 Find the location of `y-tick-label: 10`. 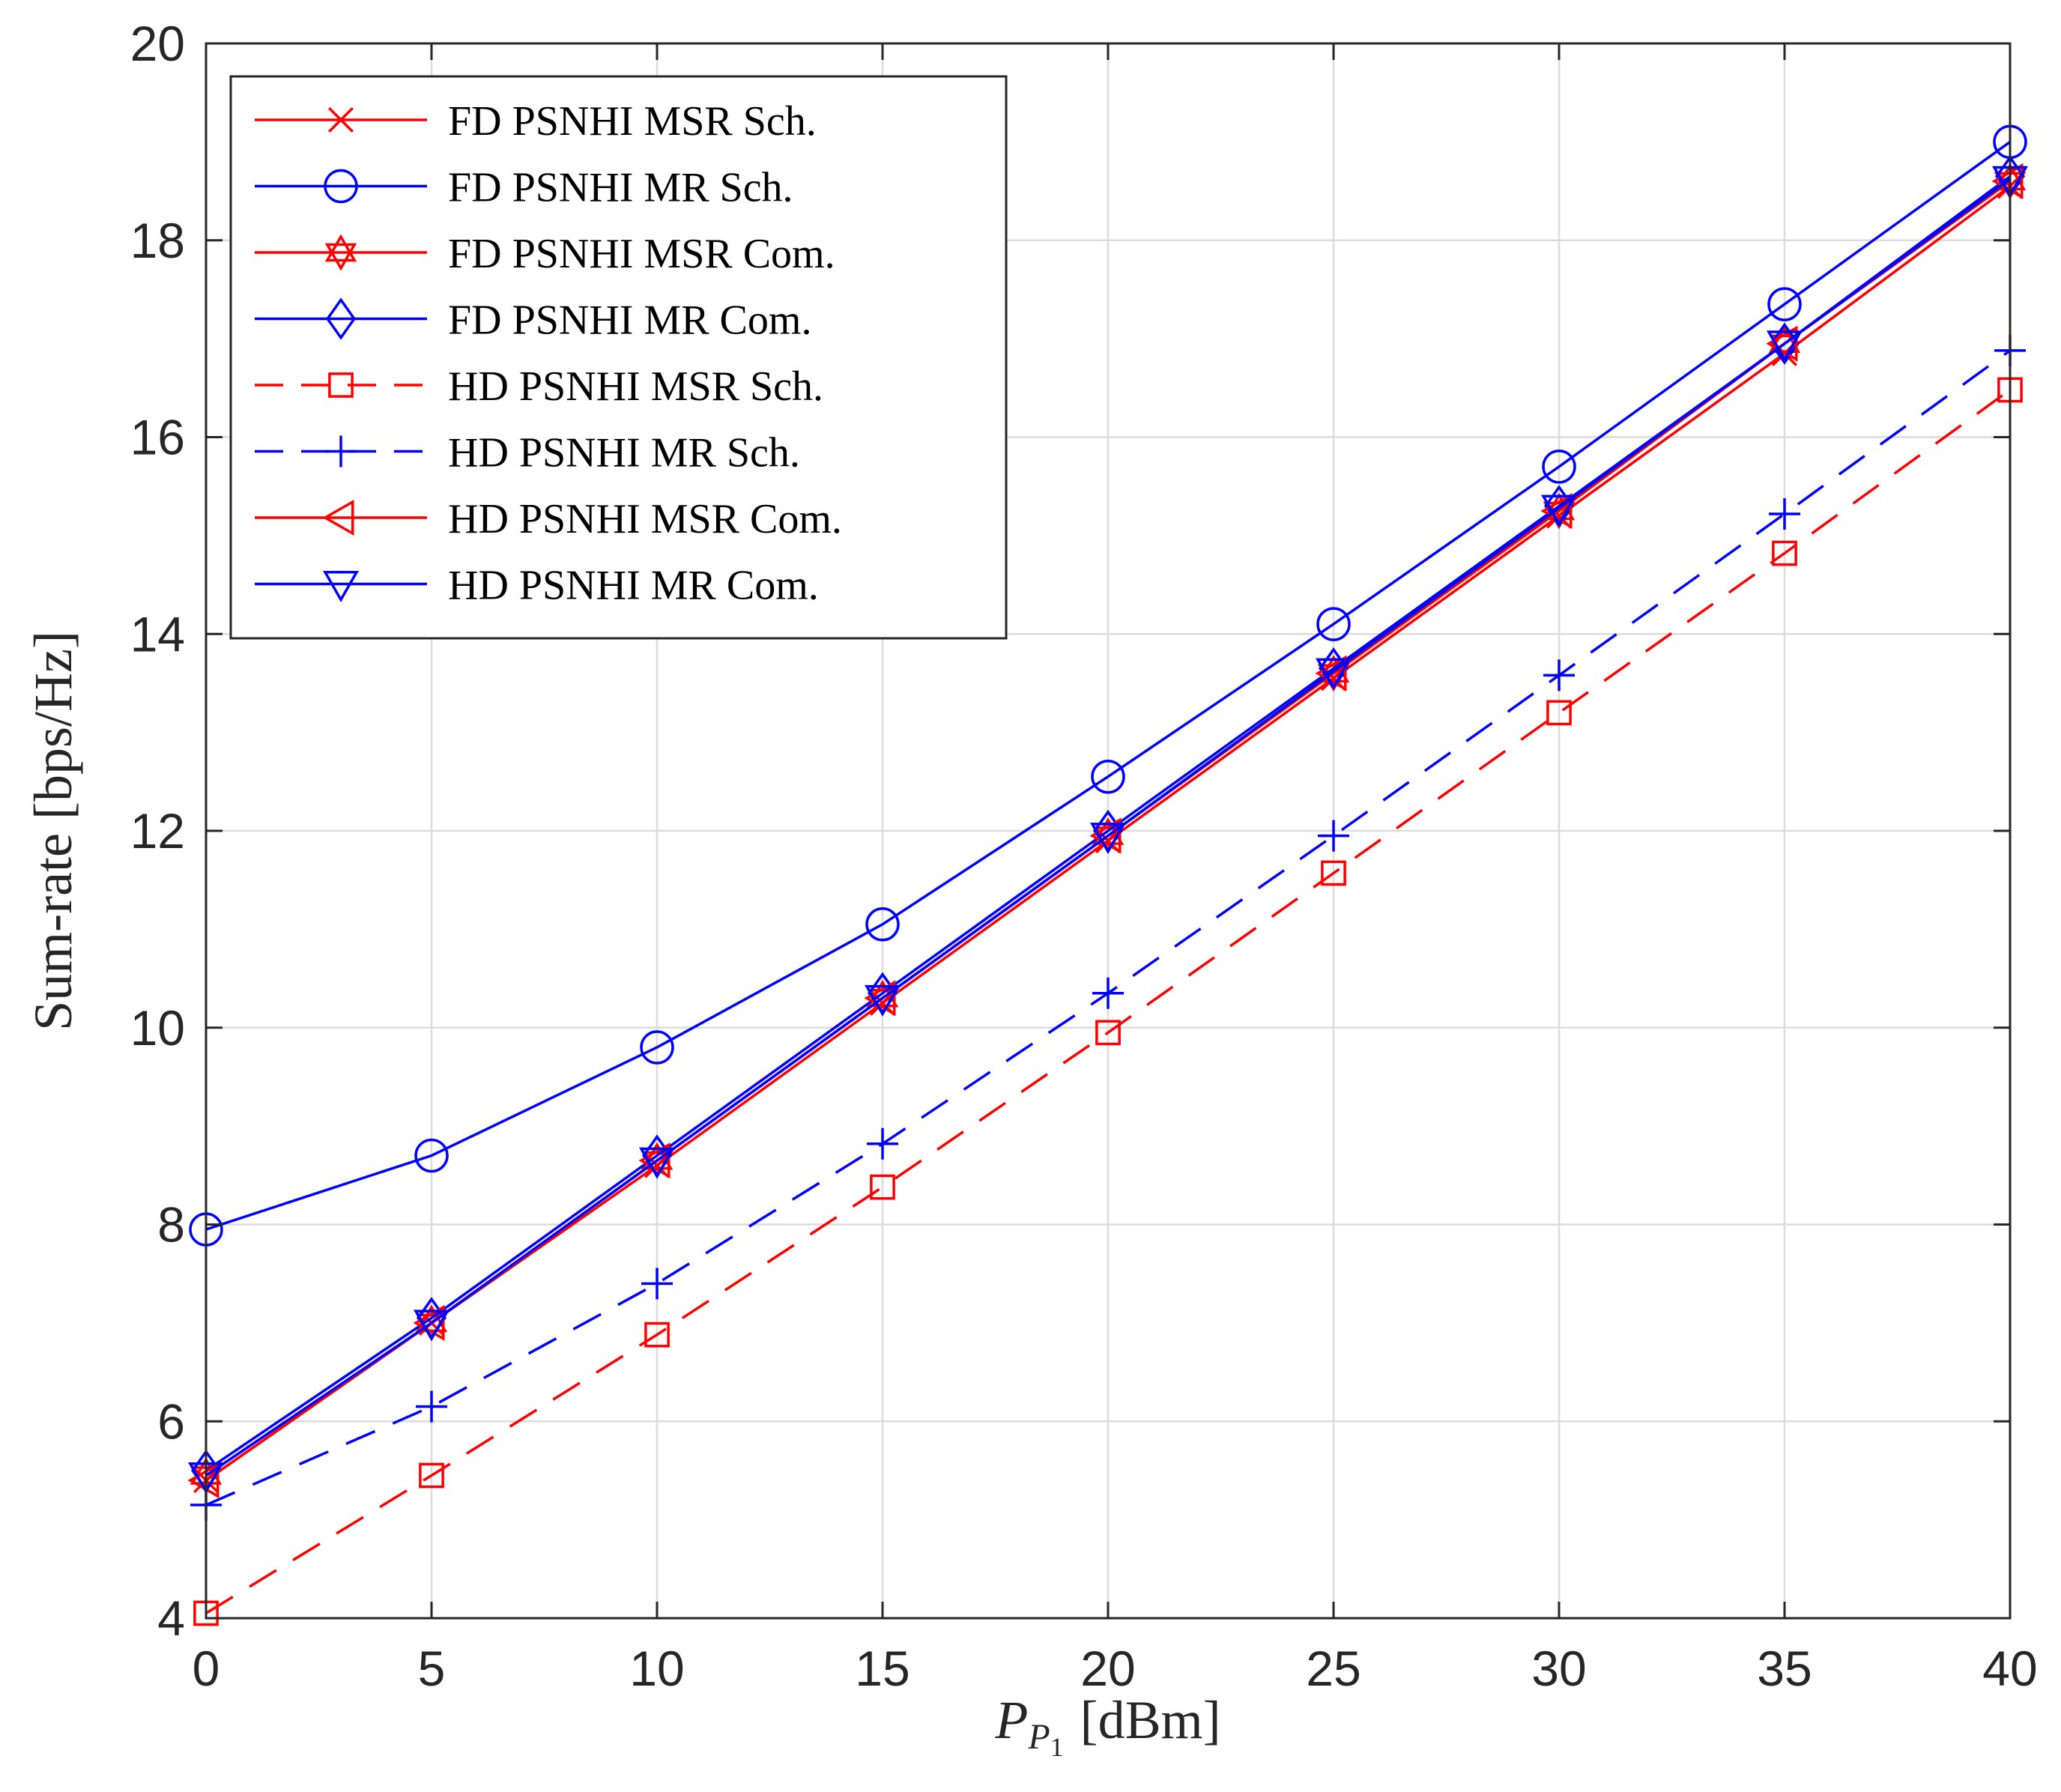

y-tick-label: 10 is located at coordinates (157, 1028).